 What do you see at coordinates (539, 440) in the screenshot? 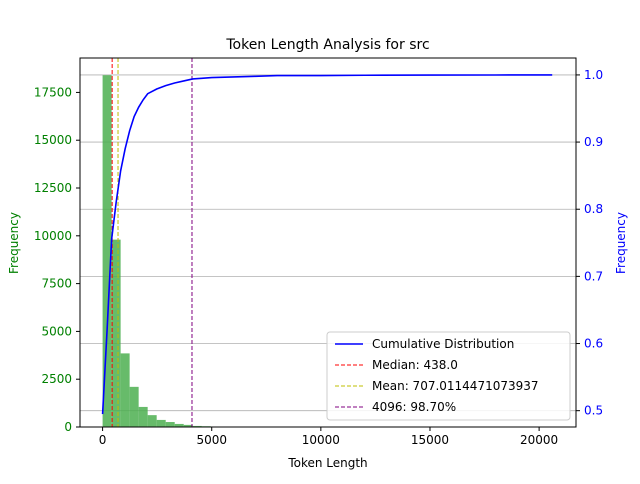
I see `x-tick-label: 20000` at bounding box center [539, 440].